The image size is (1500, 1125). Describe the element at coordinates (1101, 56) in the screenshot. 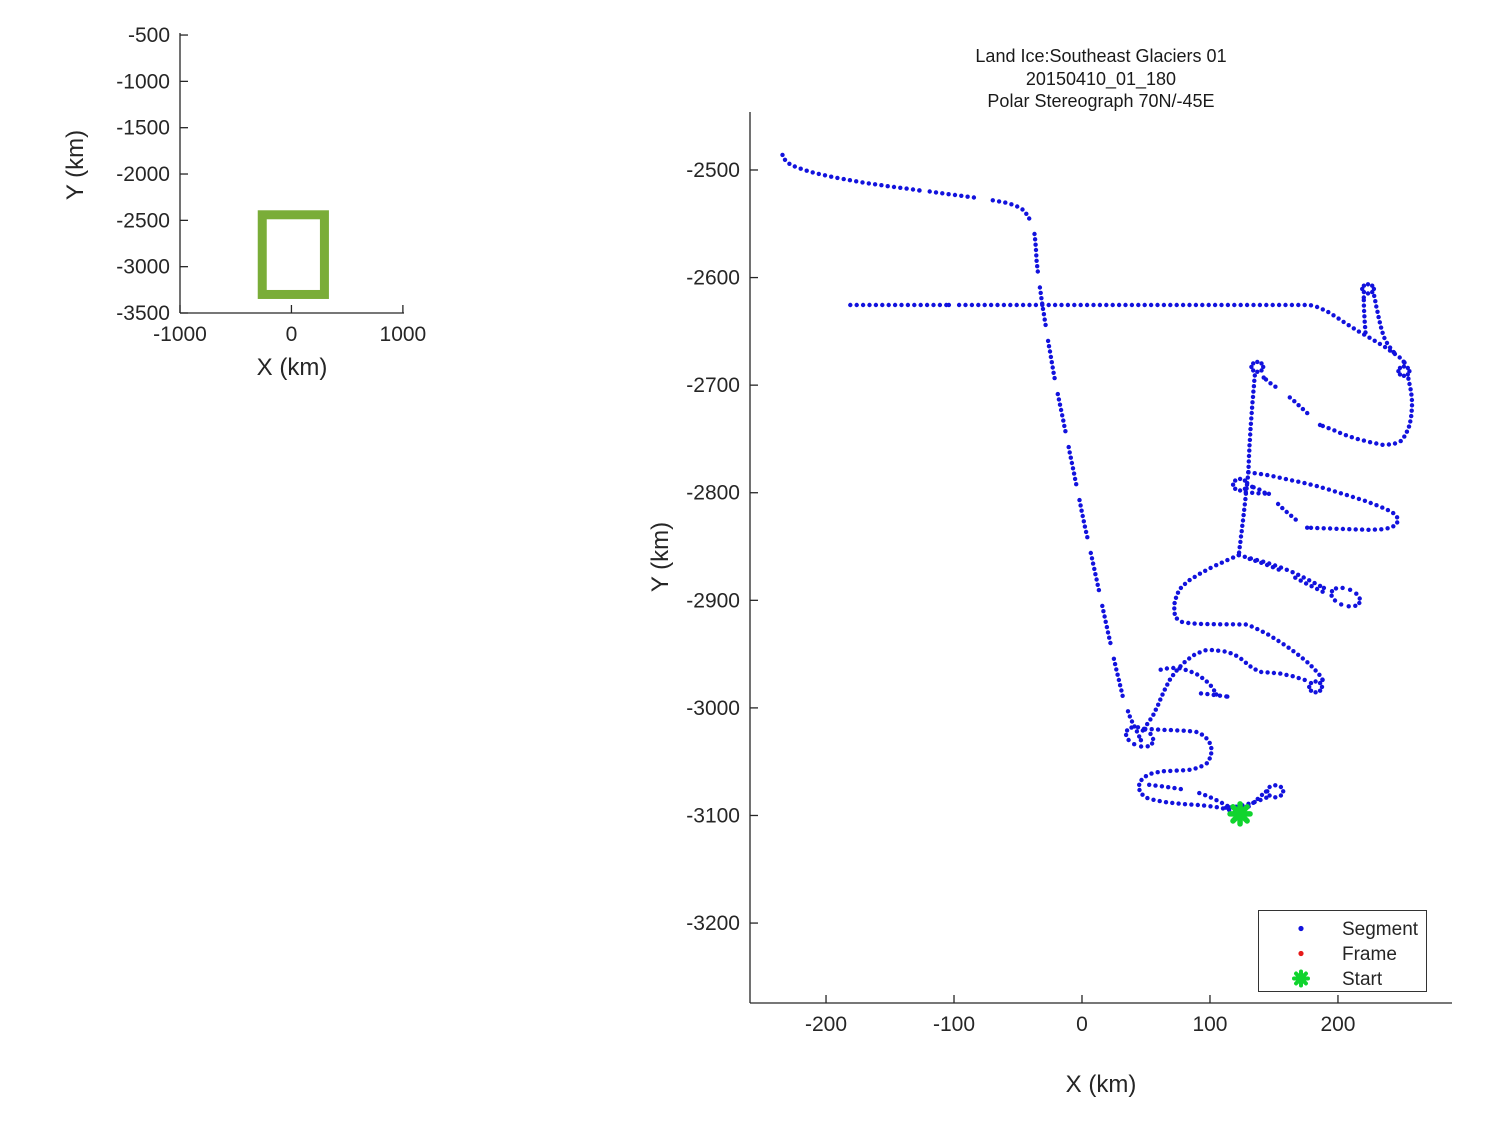

I see `title-line-1: Land Ice:Southeast Glaciers 01` at that location.